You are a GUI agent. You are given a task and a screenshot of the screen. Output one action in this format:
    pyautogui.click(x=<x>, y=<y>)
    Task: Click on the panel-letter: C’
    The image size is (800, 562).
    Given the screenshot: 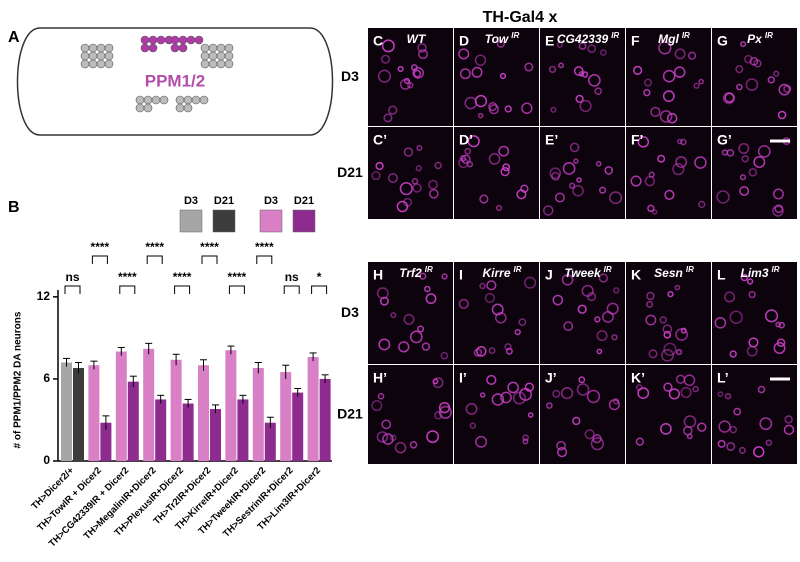 What is the action you would take?
    pyautogui.click(x=380, y=140)
    